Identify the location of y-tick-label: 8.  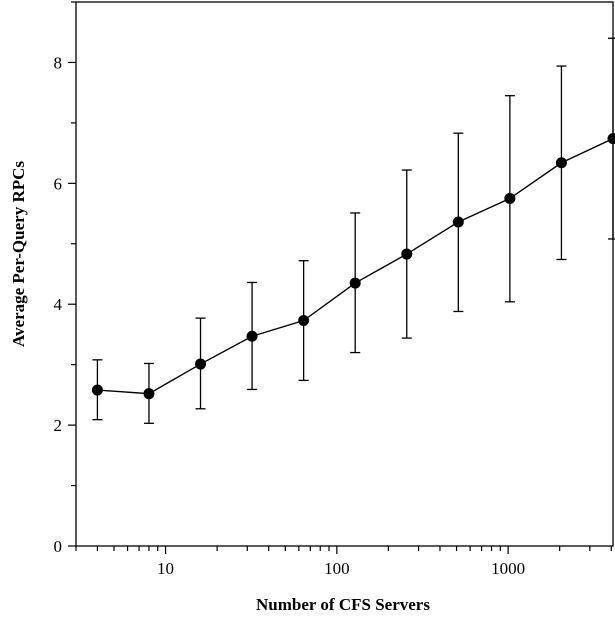
(58, 62).